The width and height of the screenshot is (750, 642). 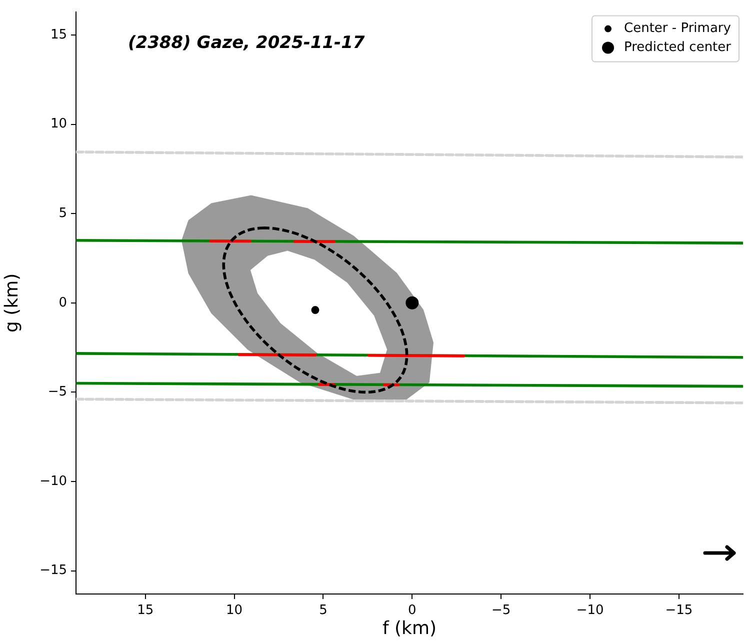 I want to click on x-tick-label: 15, so click(x=145, y=610).